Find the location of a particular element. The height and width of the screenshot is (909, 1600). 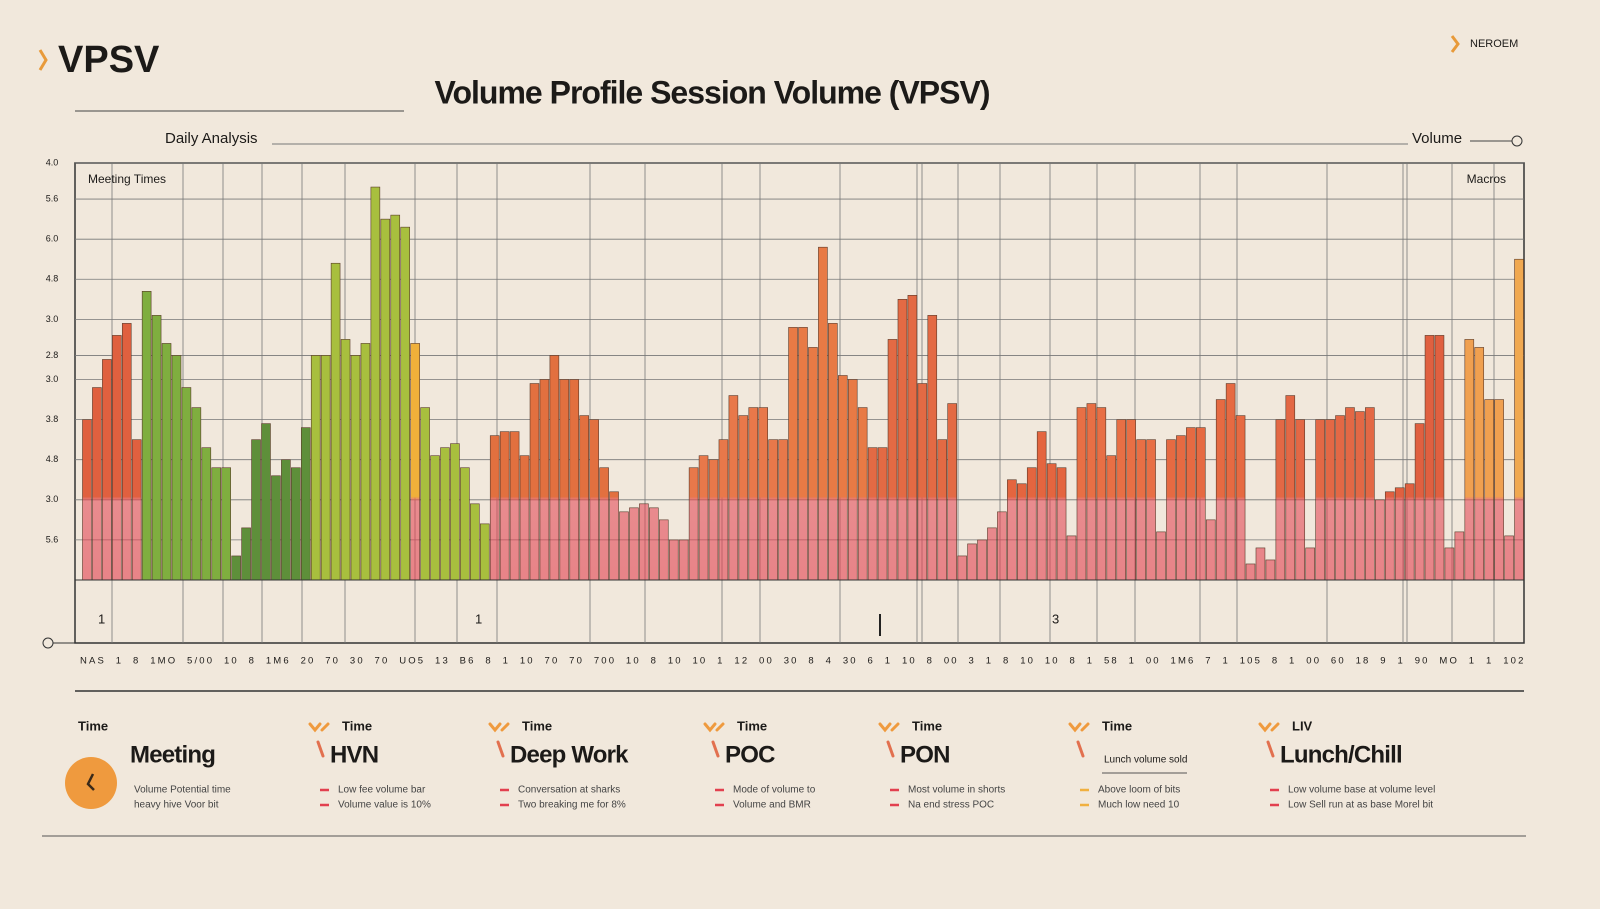

legend-title: Deep Work is located at coordinates (569, 754).